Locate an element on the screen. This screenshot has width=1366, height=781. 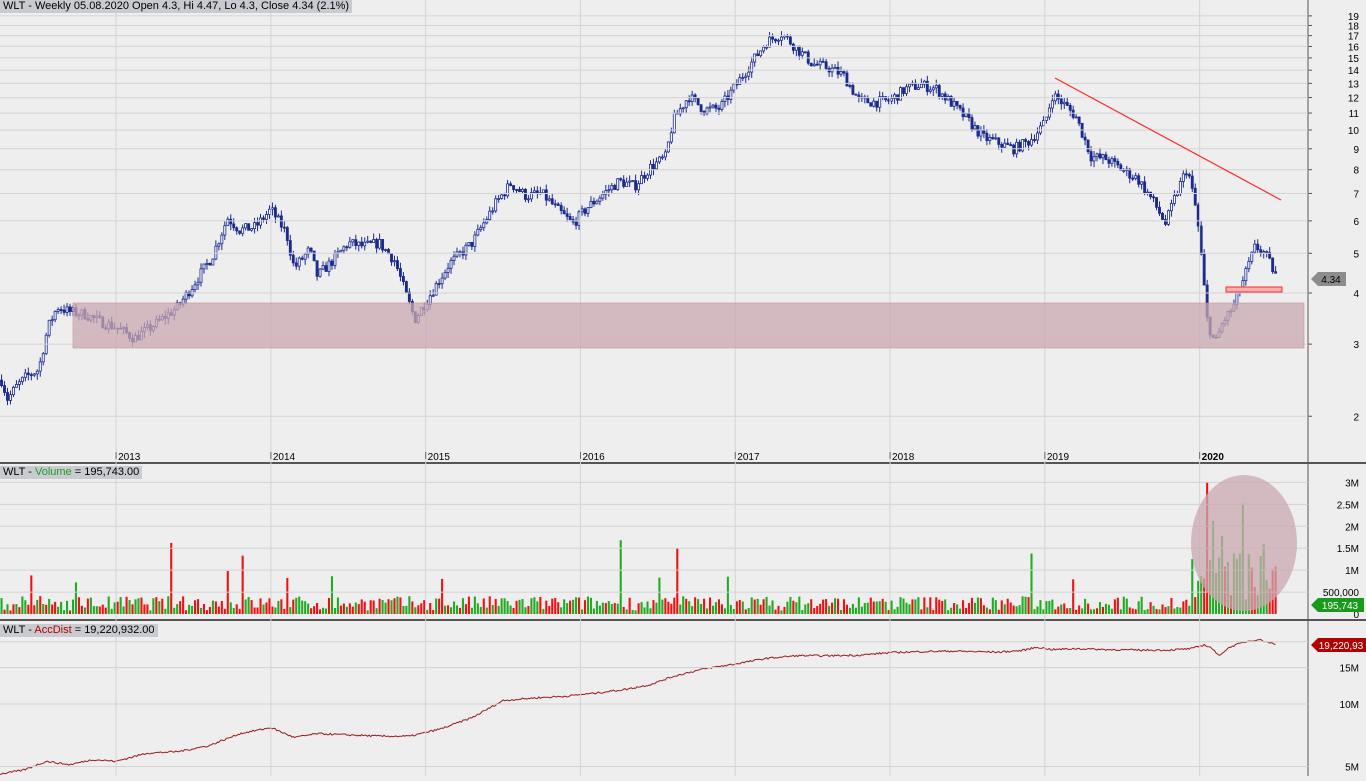
price-y-tick-label: 3 is located at coordinates (1356, 345).